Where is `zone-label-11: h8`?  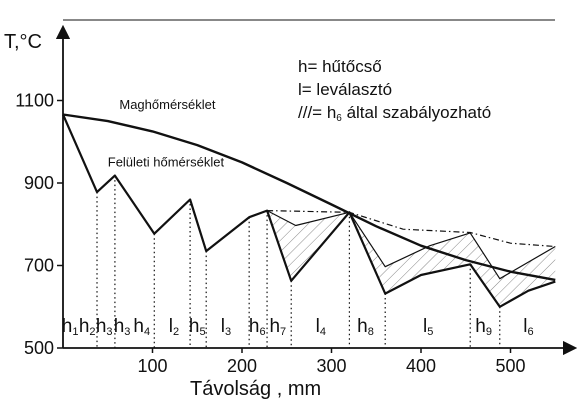 zone-label-11: h8 is located at coordinates (365, 327).